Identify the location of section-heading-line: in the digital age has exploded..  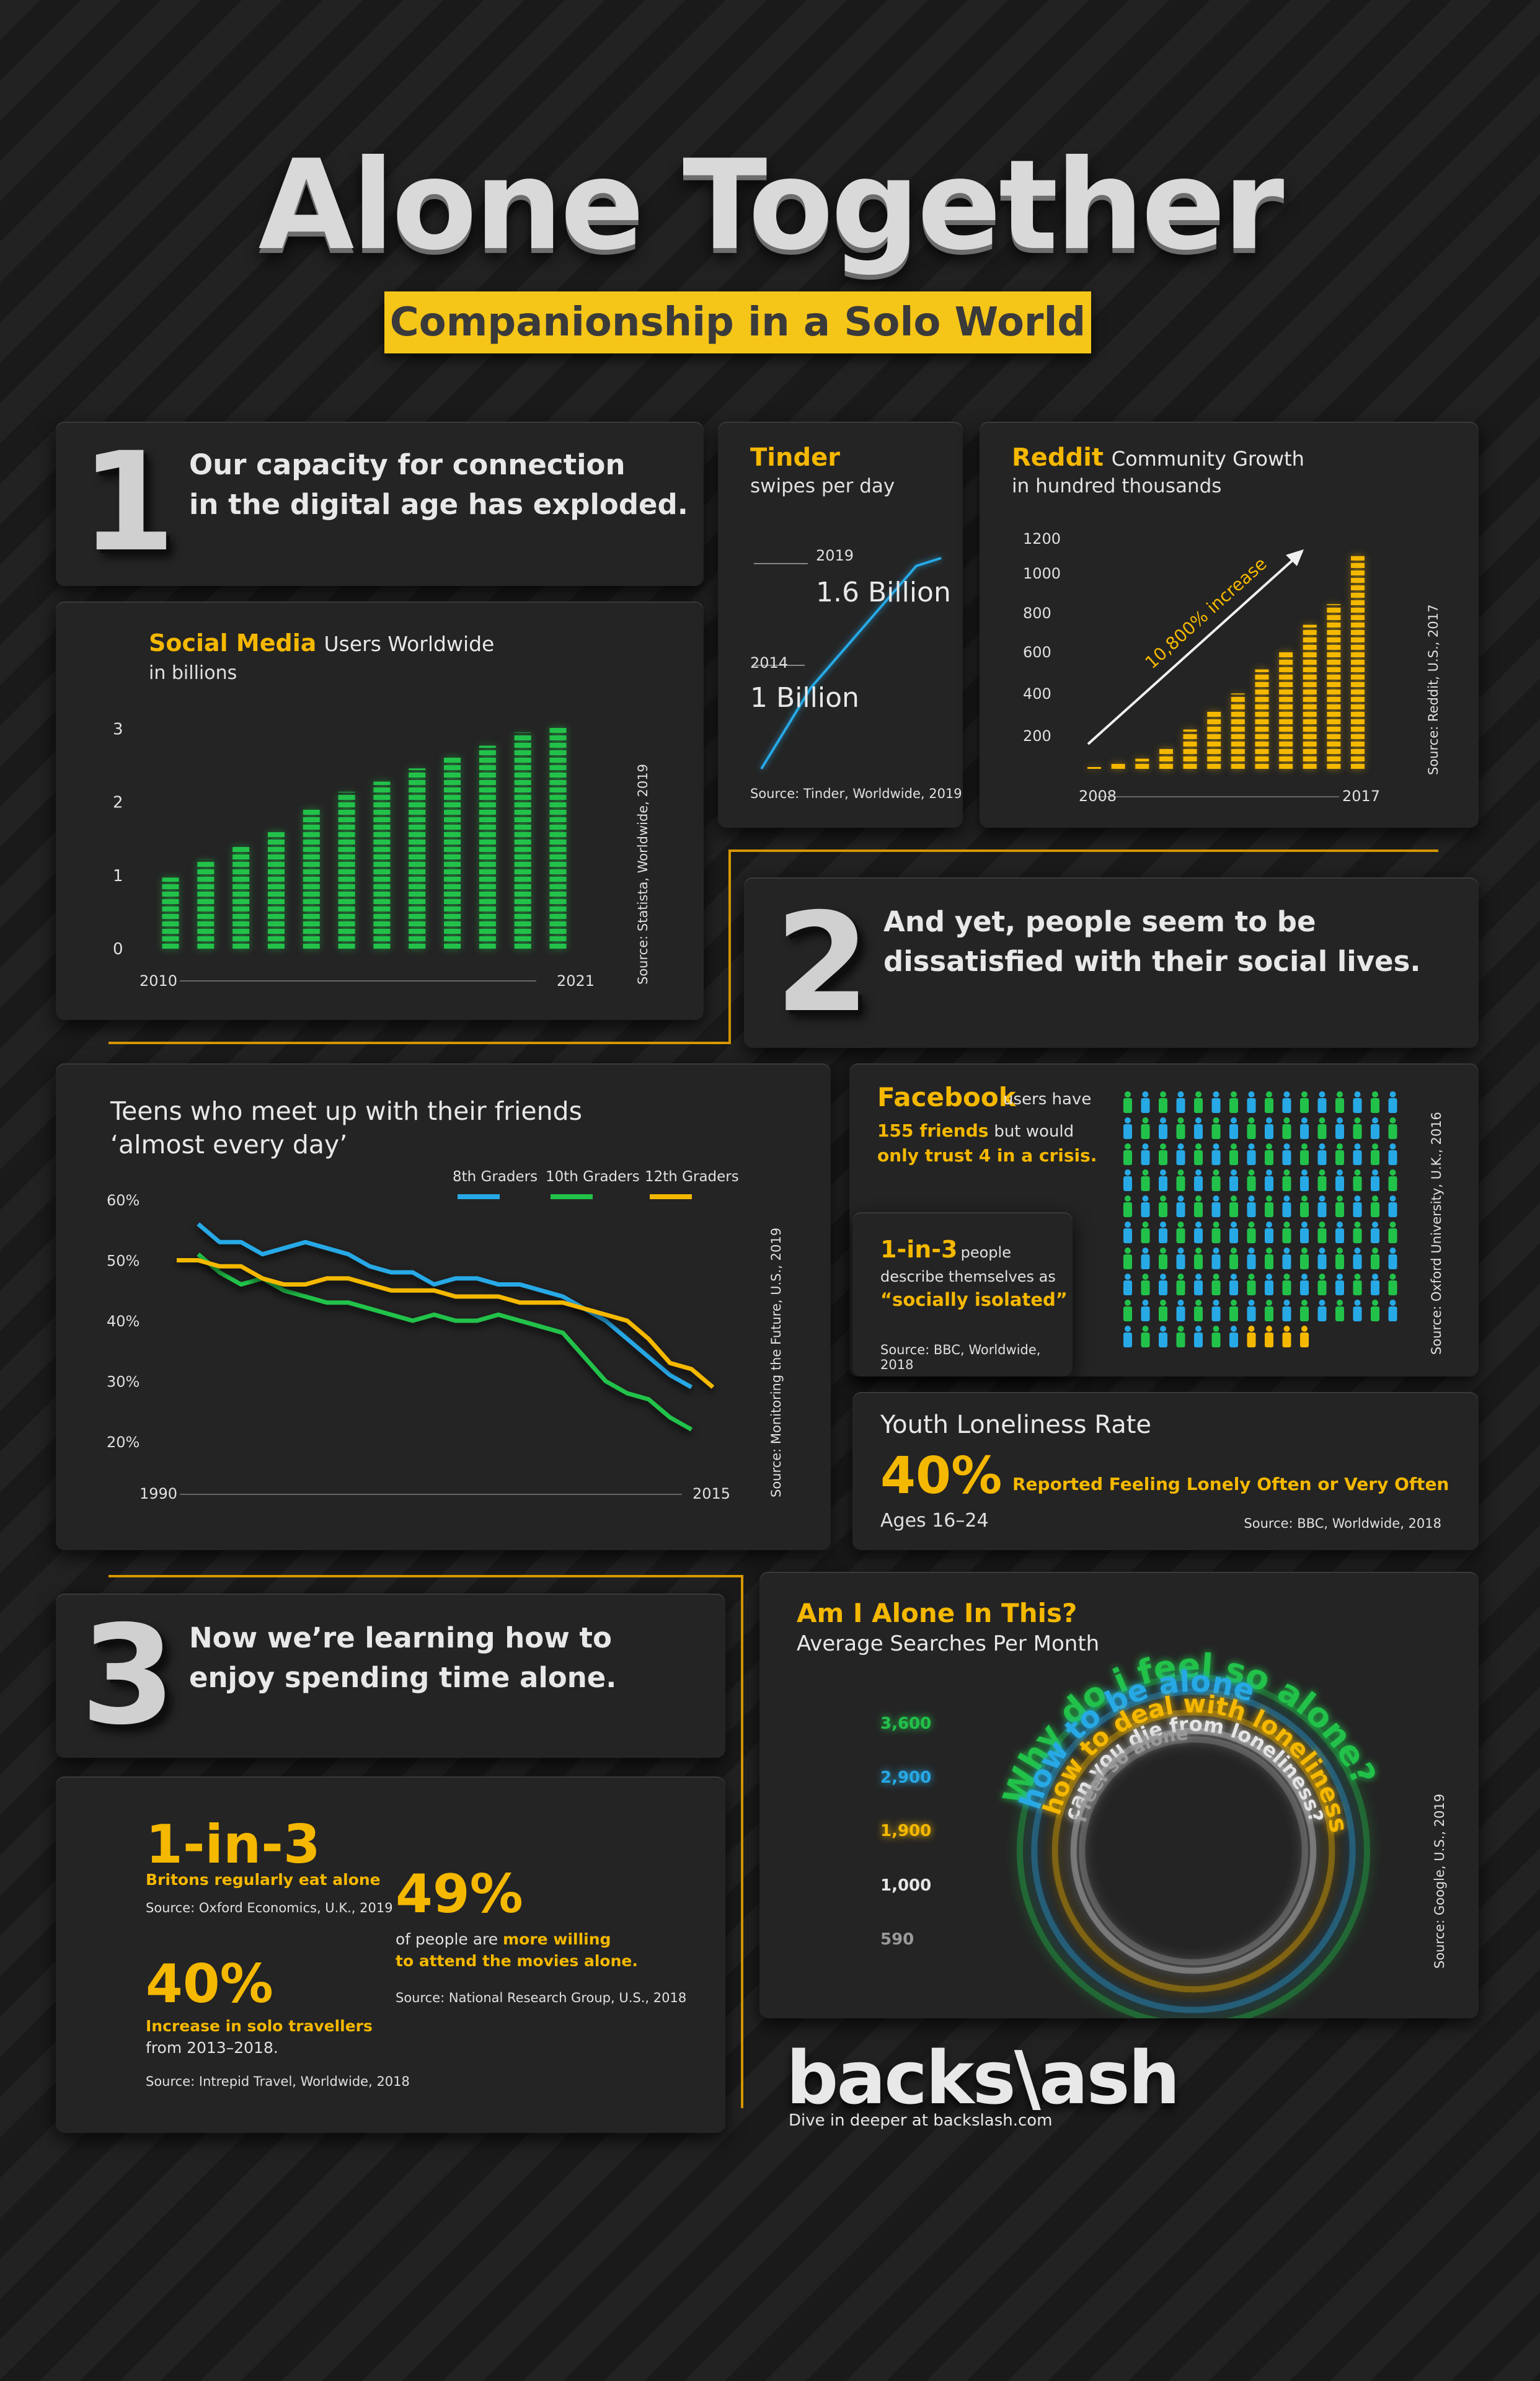
(438, 504).